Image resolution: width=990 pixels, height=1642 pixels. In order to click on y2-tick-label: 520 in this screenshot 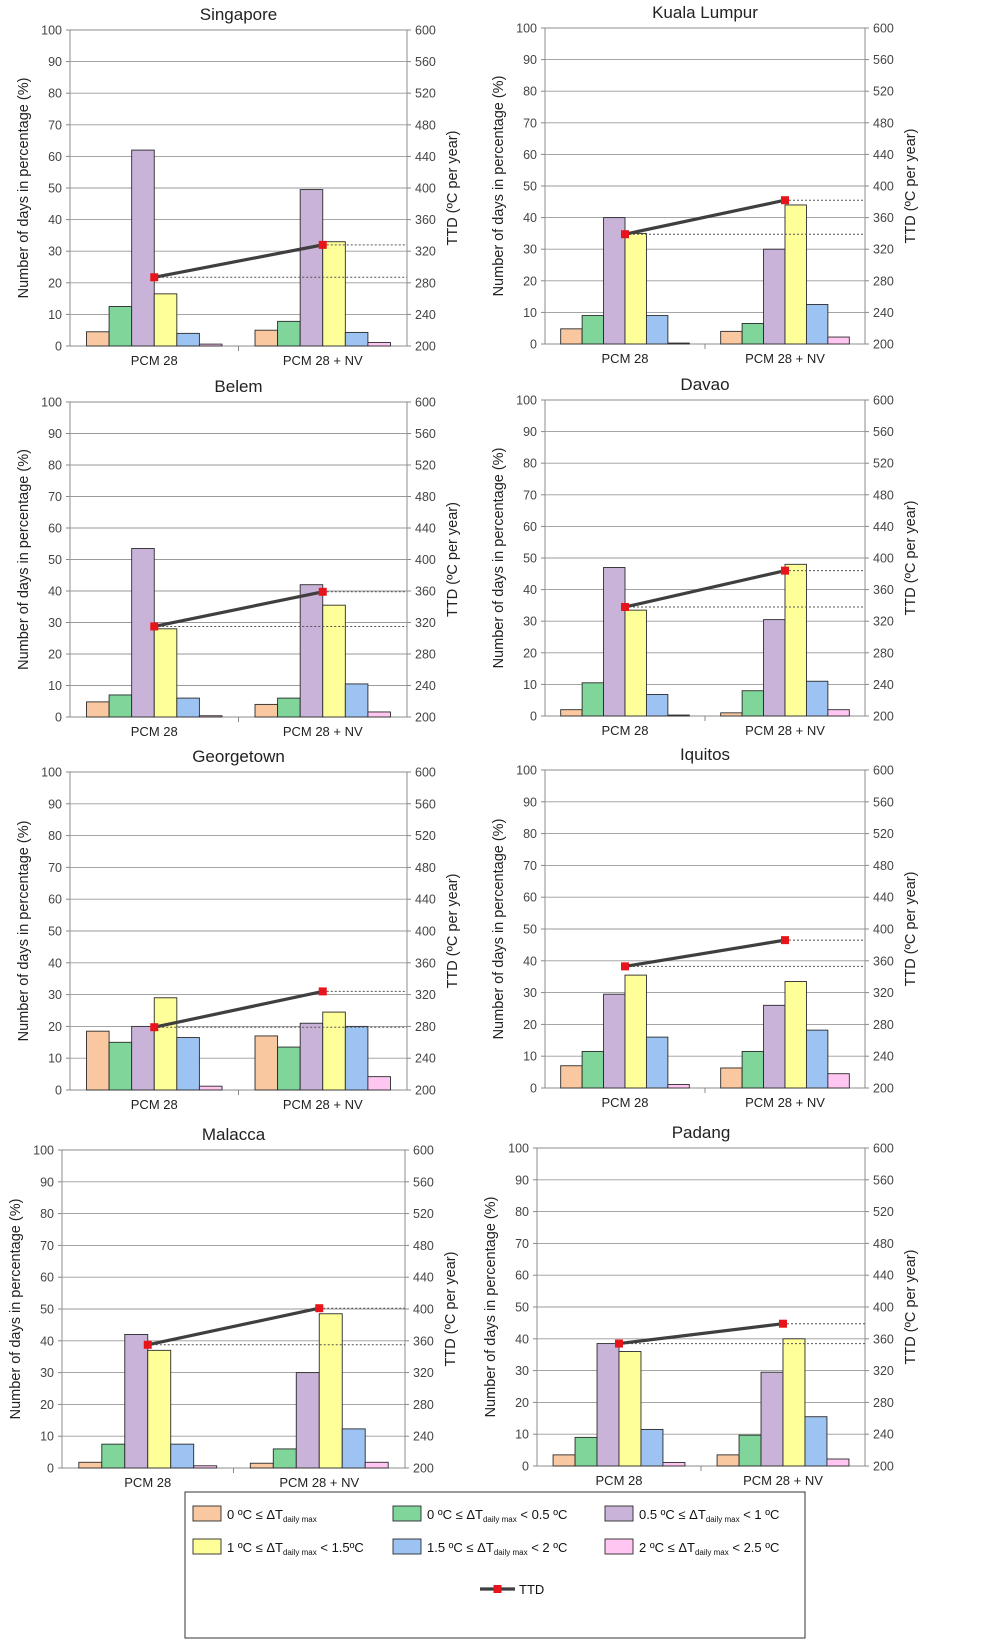, I will do `click(425, 466)`.